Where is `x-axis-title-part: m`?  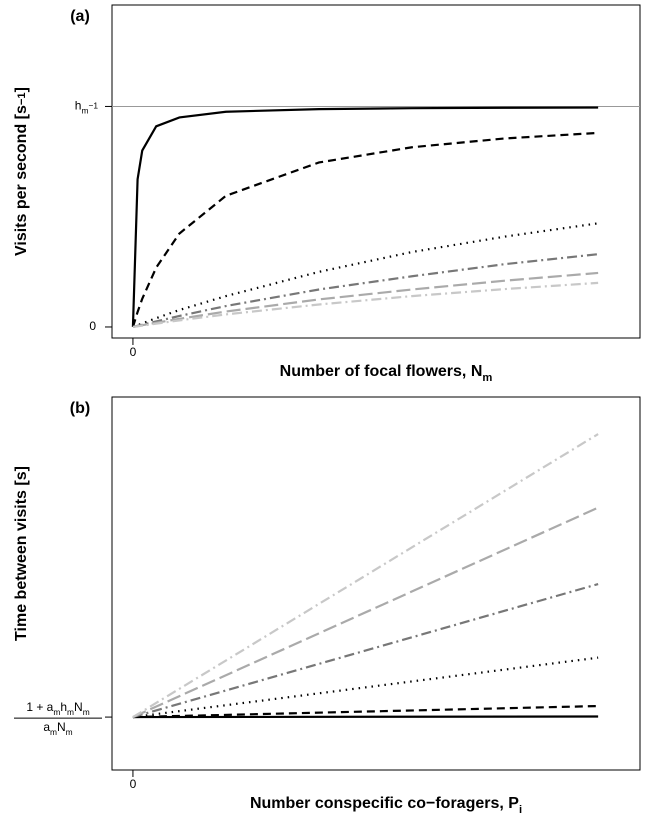 x-axis-title-part: m is located at coordinates (487, 378).